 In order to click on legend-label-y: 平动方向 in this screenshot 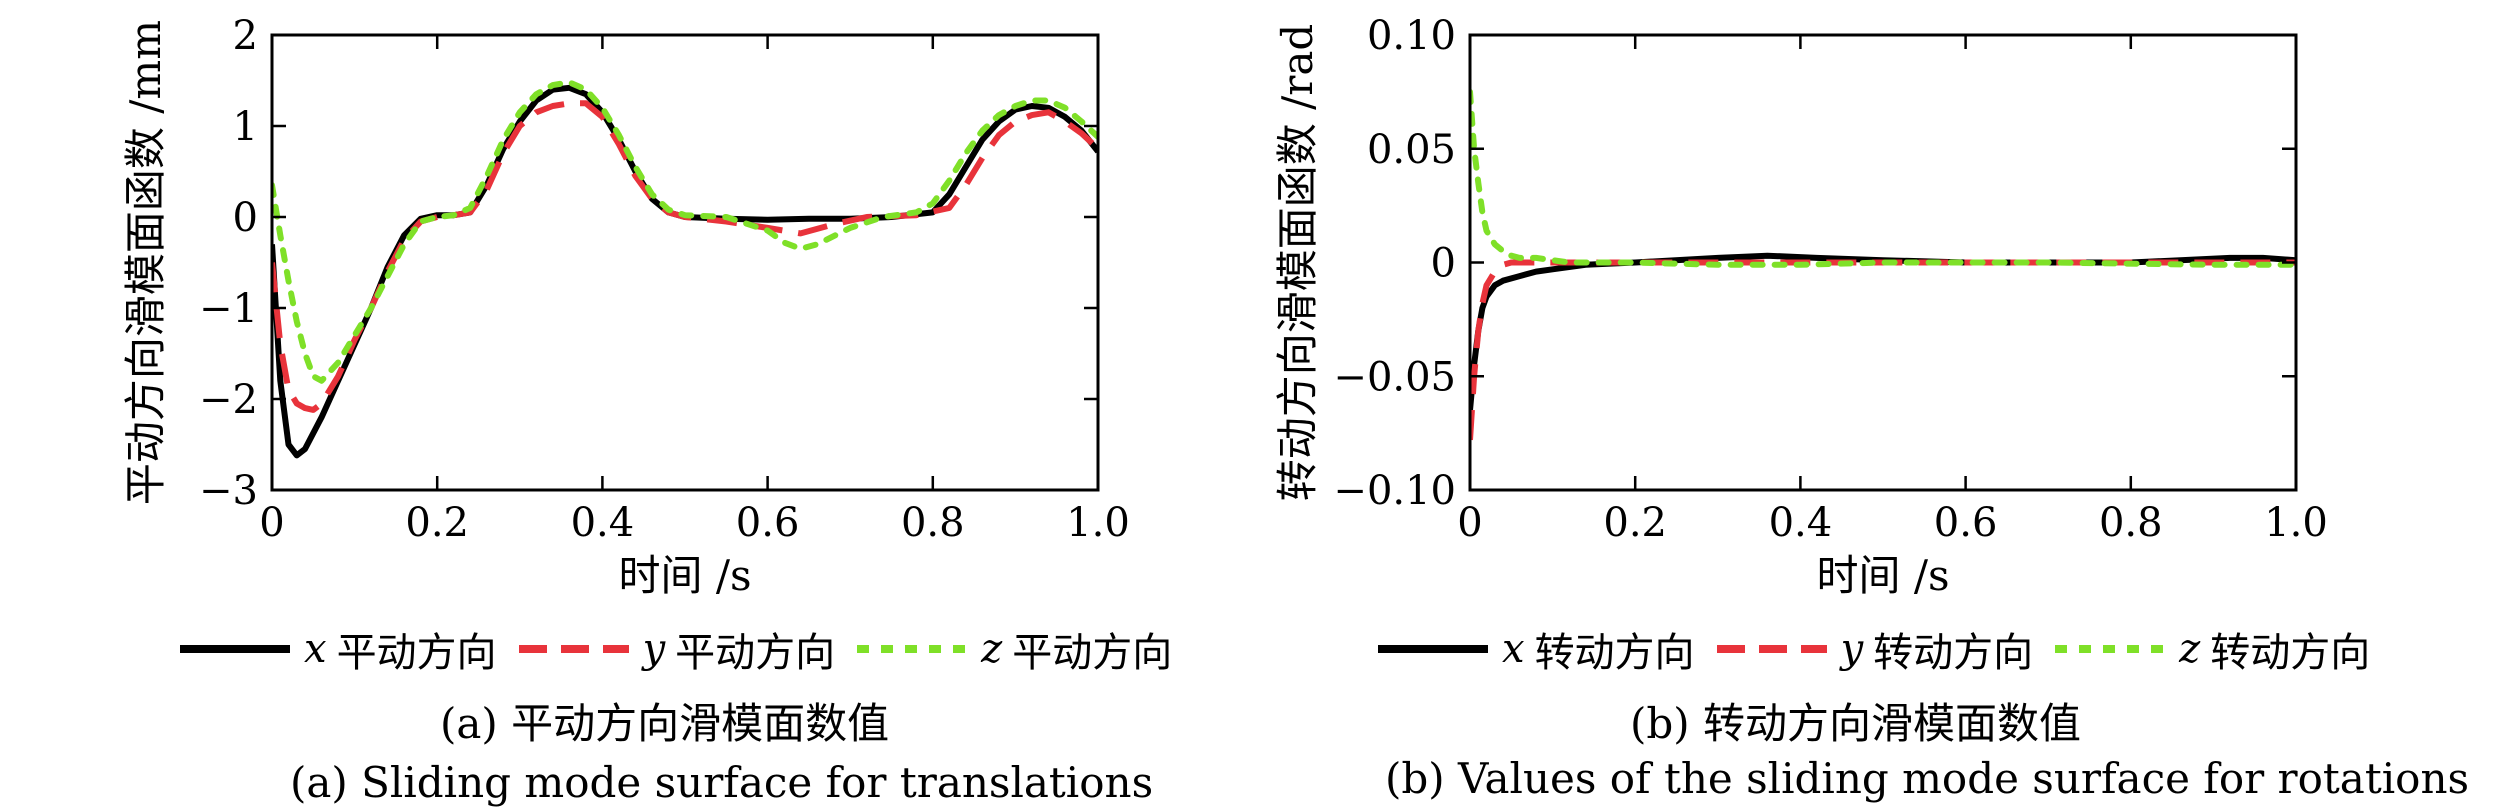, I will do `click(755, 653)`.